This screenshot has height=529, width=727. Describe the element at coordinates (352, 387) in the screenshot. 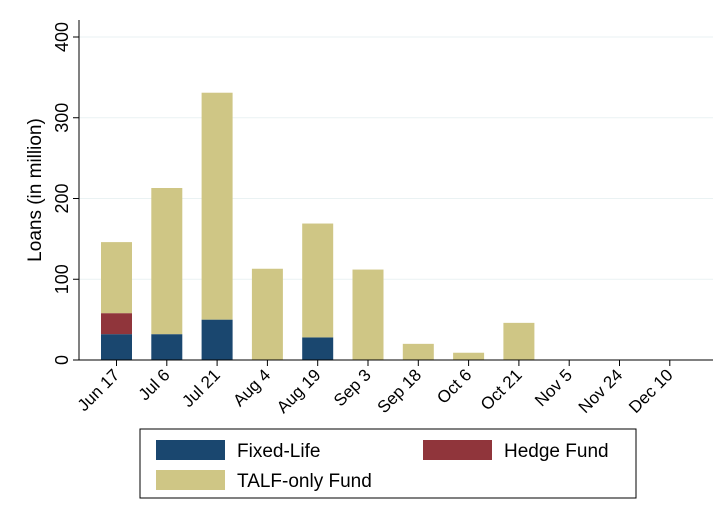

I see `x-tick-label: Sep 3` at that location.